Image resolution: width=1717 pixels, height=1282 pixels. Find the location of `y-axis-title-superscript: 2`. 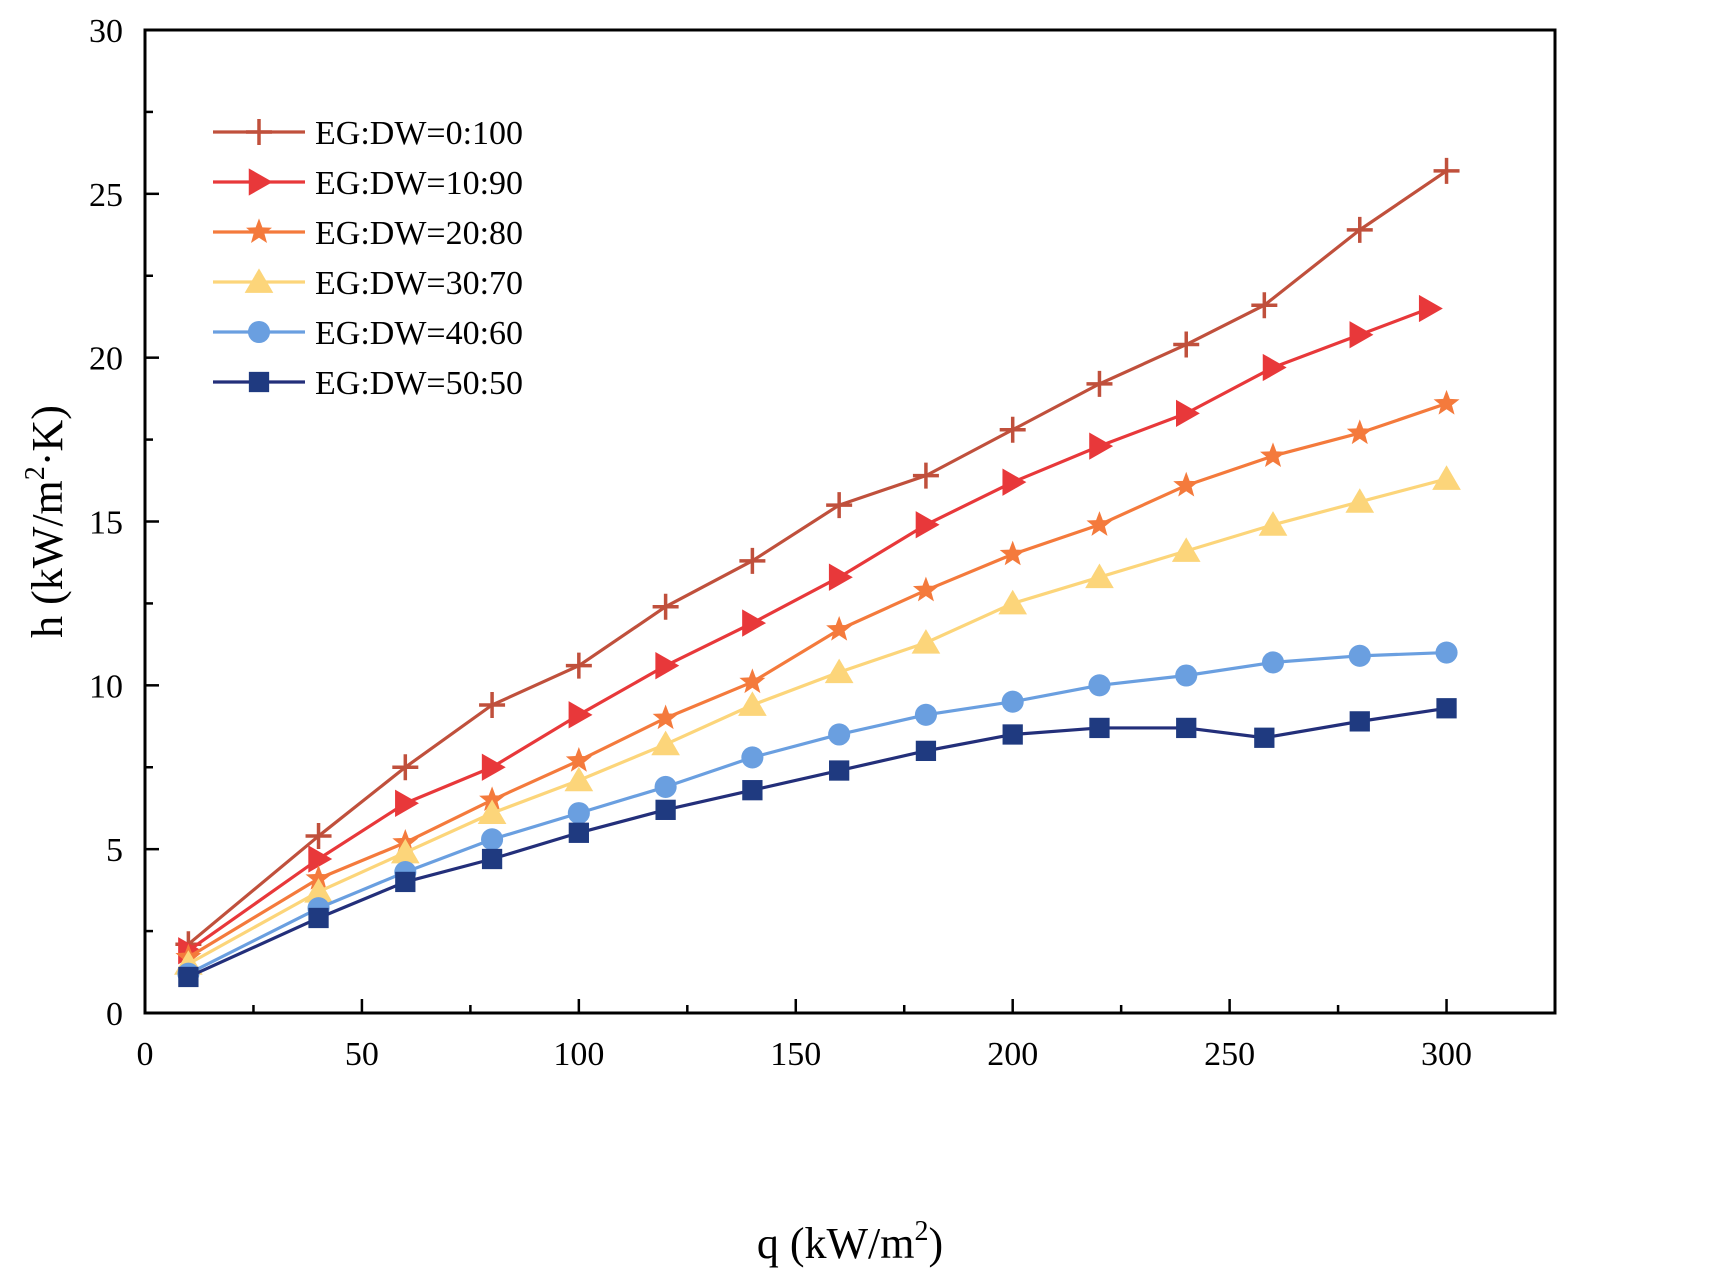

y-axis-title-superscript: 2 is located at coordinates (35, 473).